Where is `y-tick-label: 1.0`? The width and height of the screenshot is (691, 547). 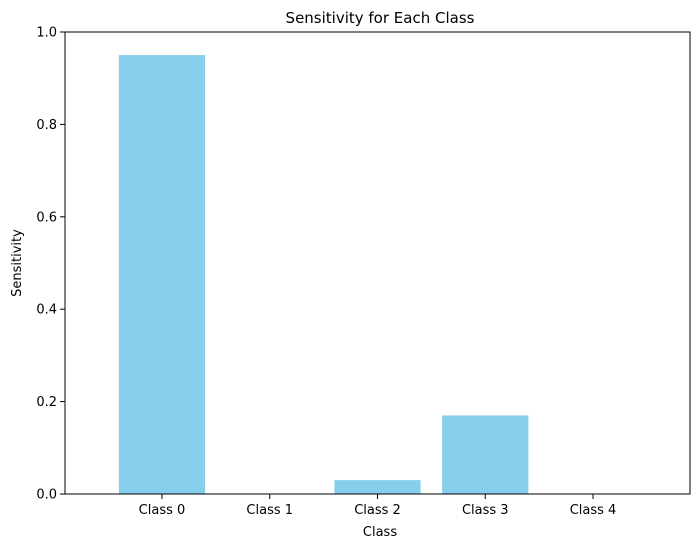
y-tick-label: 1.0 is located at coordinates (46, 33).